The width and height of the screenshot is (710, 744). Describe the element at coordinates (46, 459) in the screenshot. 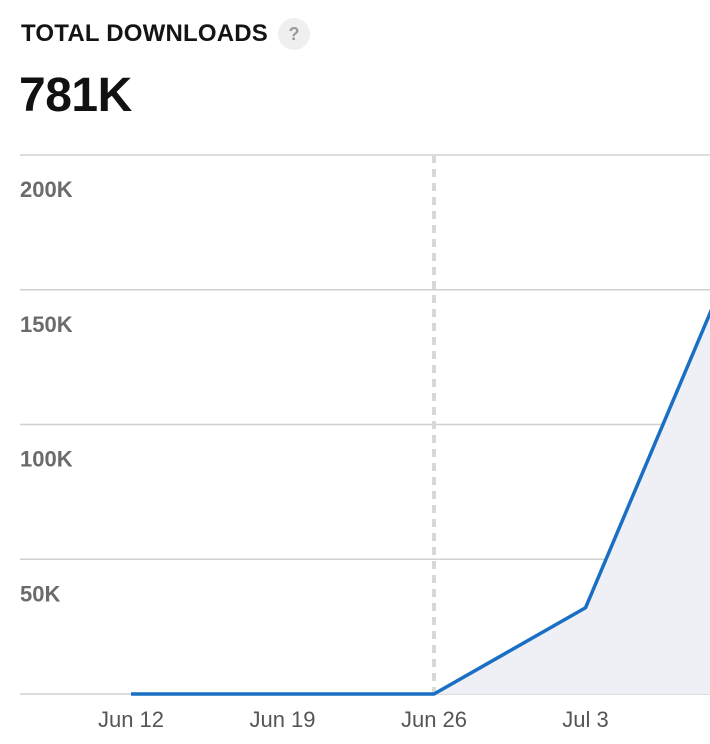

I see `y-tick-label: 100K` at that location.